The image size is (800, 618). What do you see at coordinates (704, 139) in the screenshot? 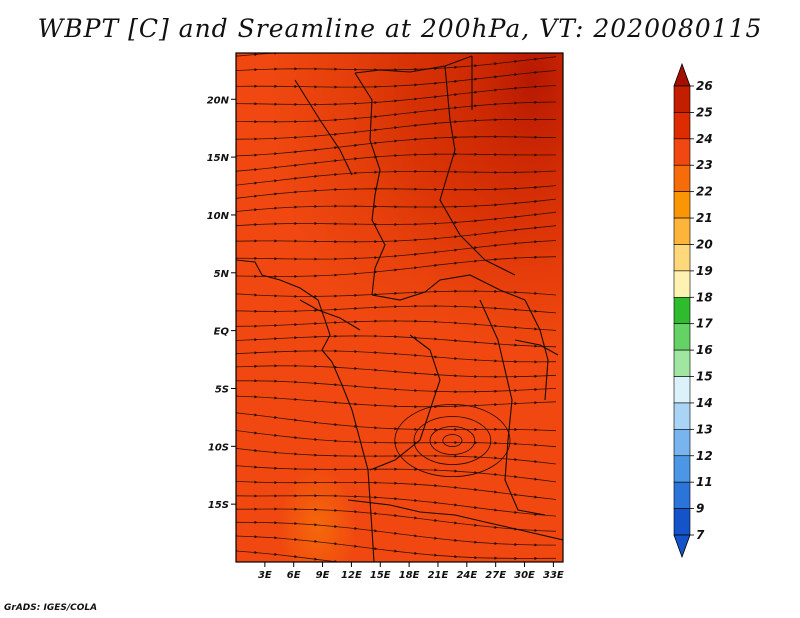
I see `colorbar-label: 24` at bounding box center [704, 139].